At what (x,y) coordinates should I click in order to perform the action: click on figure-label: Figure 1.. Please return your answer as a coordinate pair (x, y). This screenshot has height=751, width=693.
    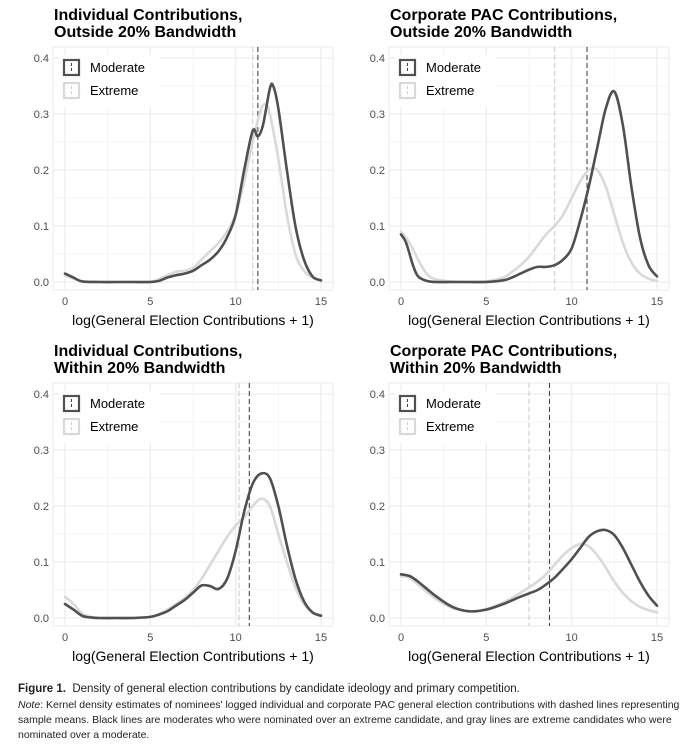
    Looking at the image, I should click on (42, 689).